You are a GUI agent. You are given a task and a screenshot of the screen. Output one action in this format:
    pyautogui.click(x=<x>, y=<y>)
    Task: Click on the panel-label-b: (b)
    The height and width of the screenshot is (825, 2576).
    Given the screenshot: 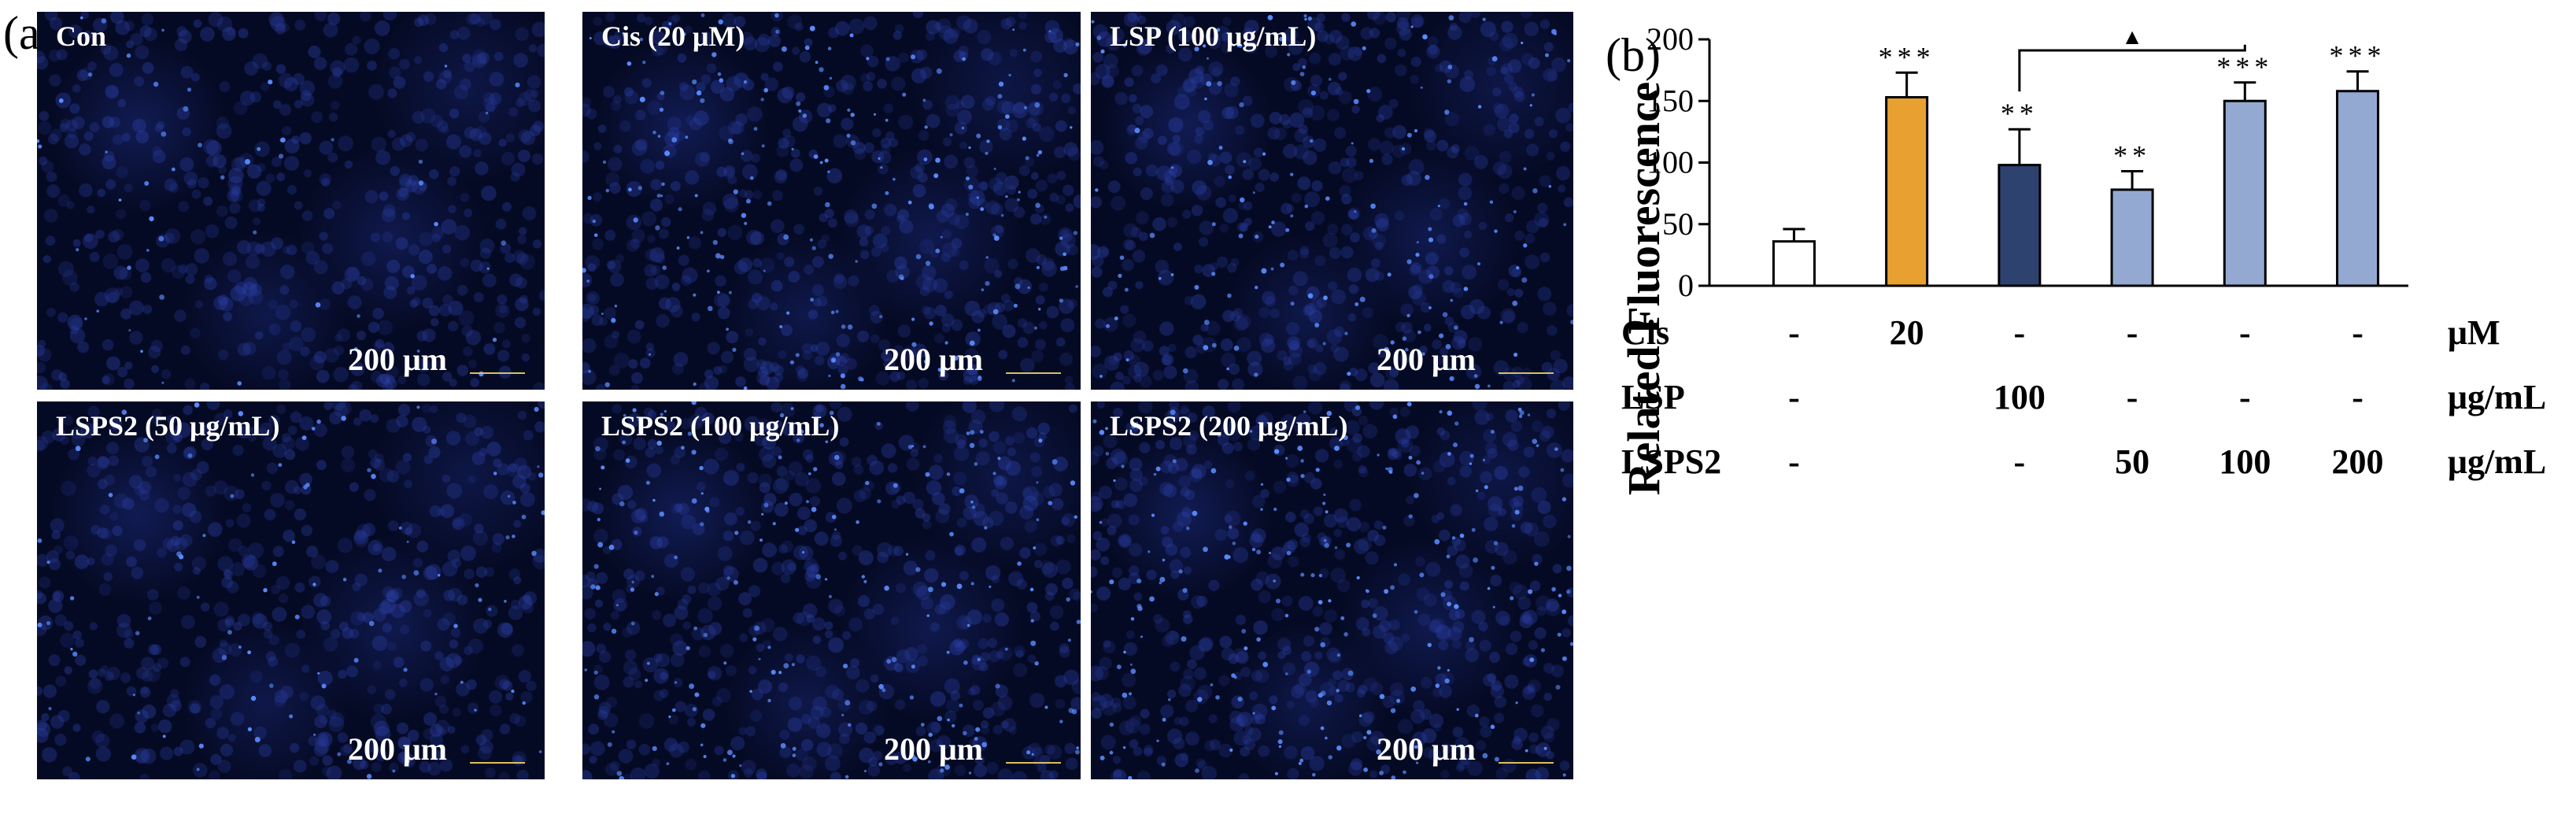 What is the action you would take?
    pyautogui.click(x=1633, y=55)
    